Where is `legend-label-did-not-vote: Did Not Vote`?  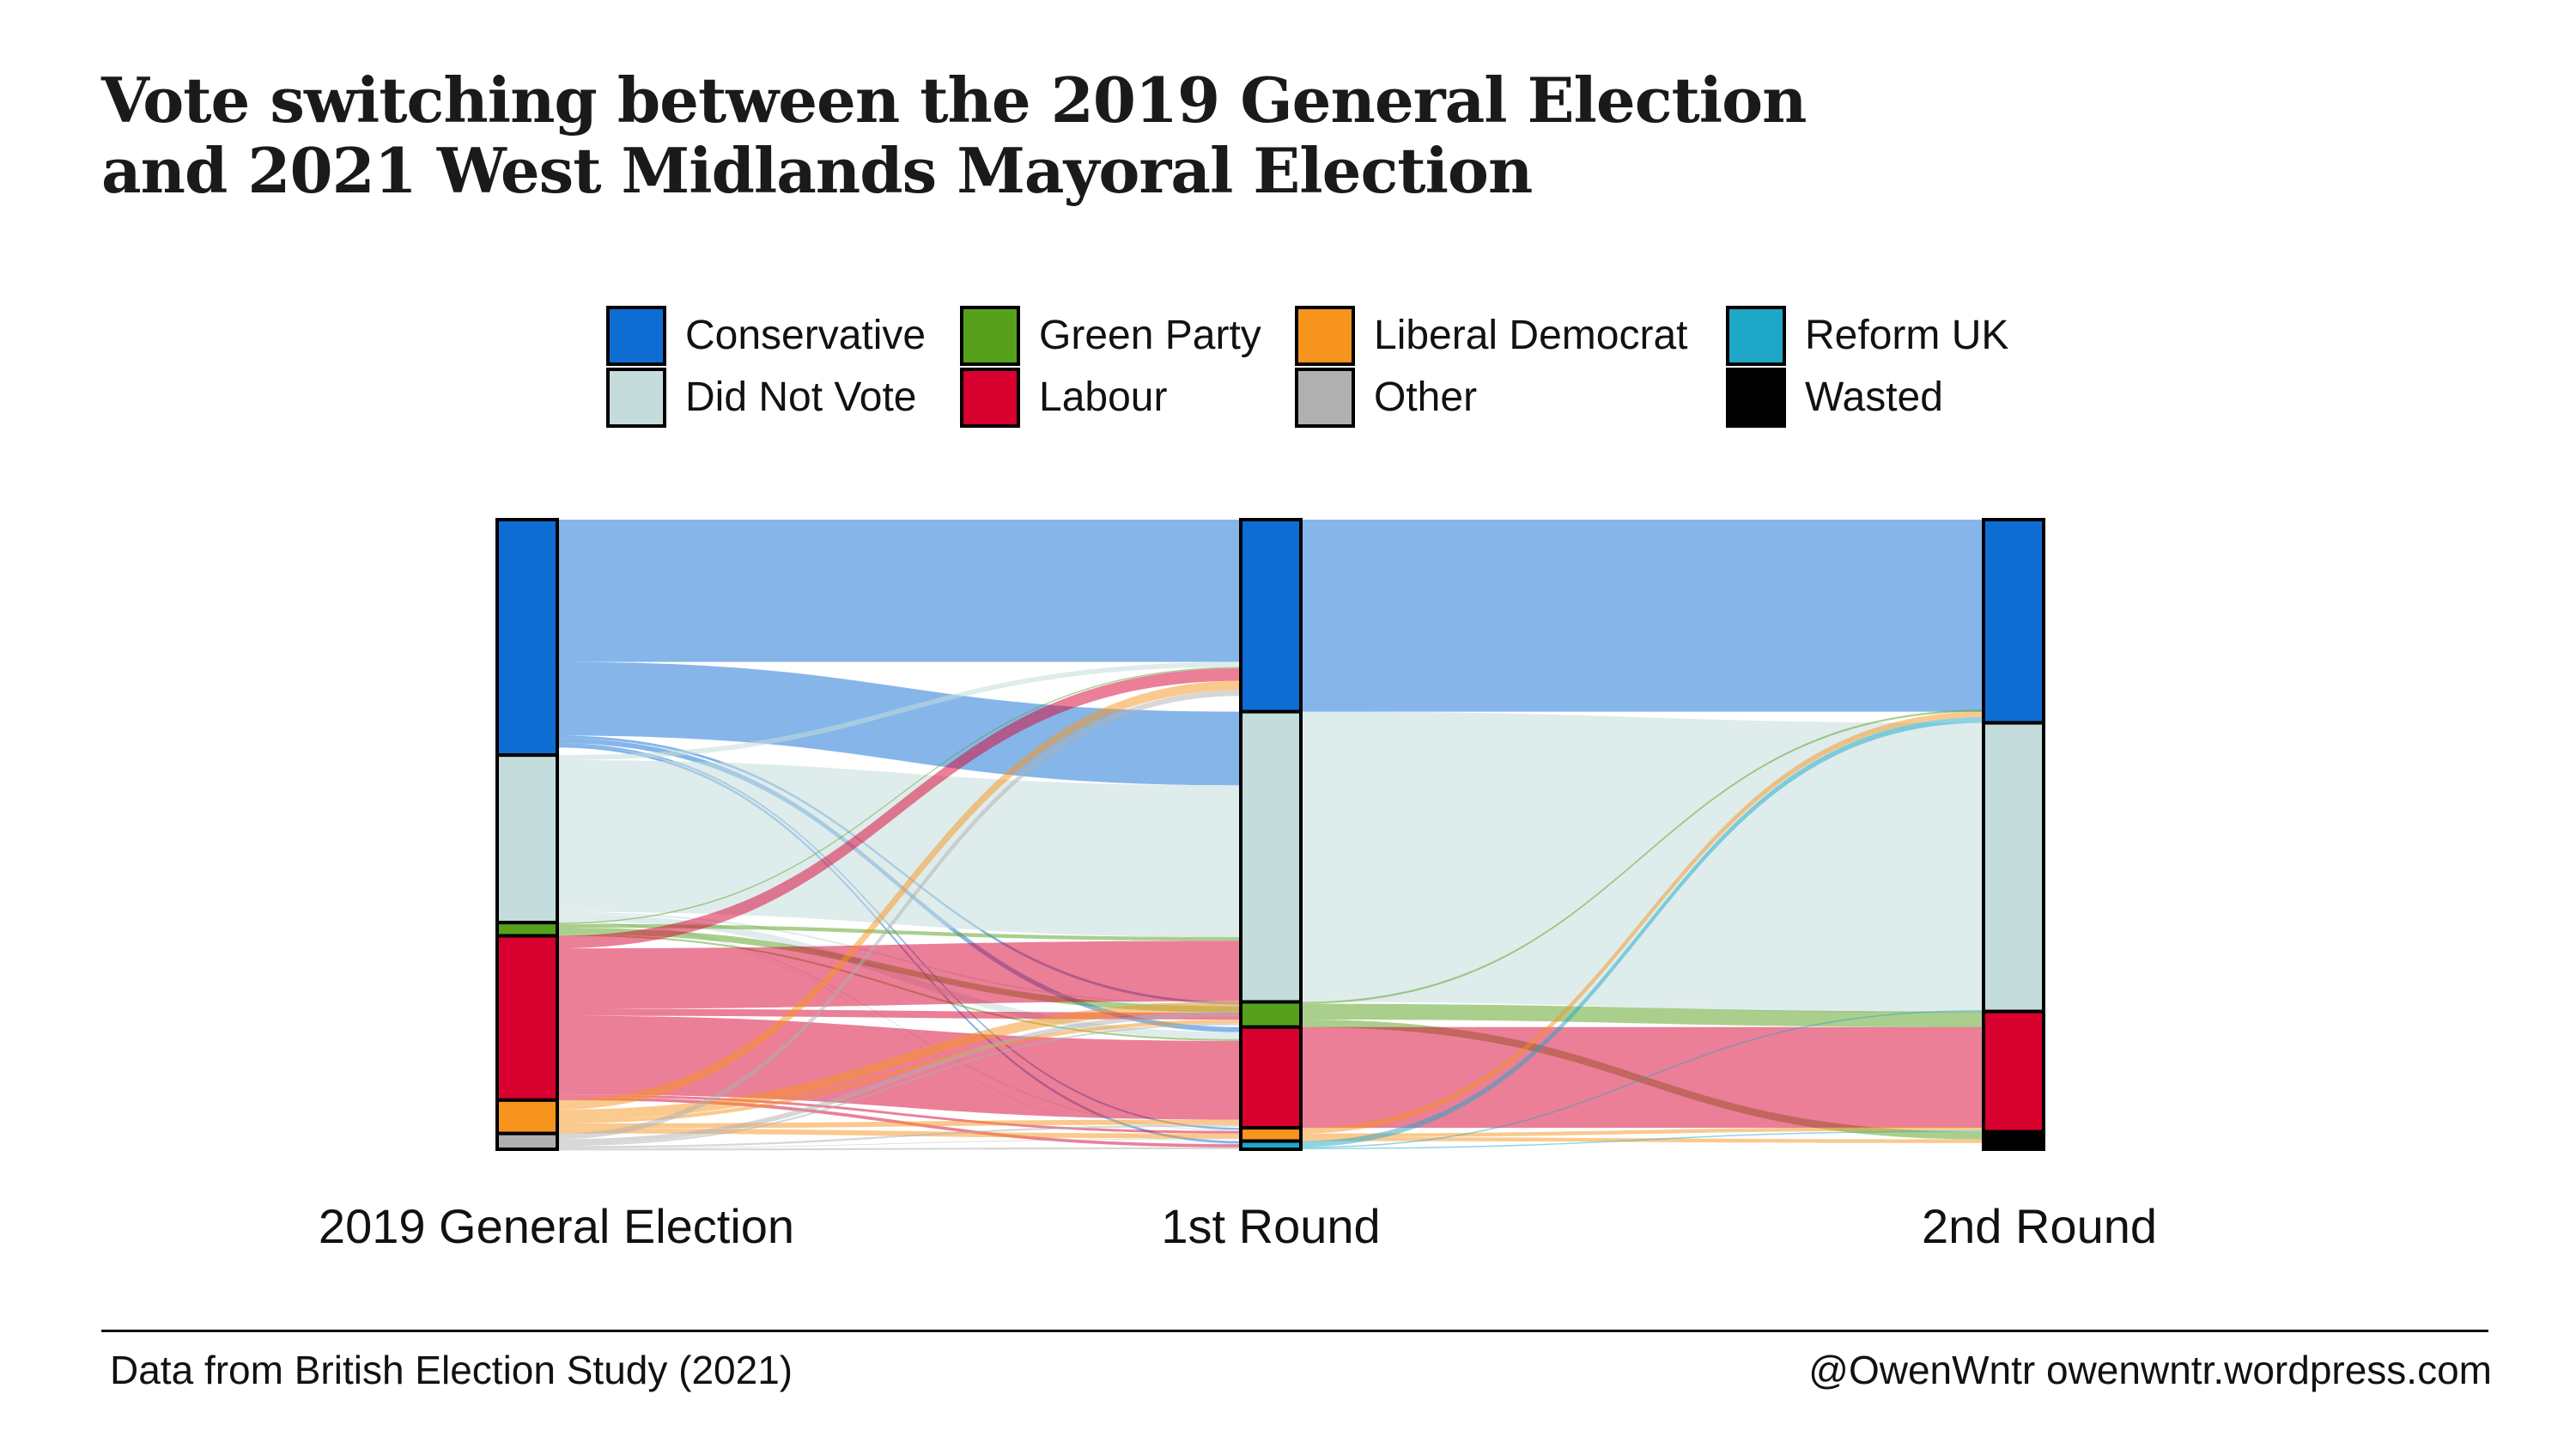
legend-label-did-not-vote: Did Not Vote is located at coordinates (801, 397).